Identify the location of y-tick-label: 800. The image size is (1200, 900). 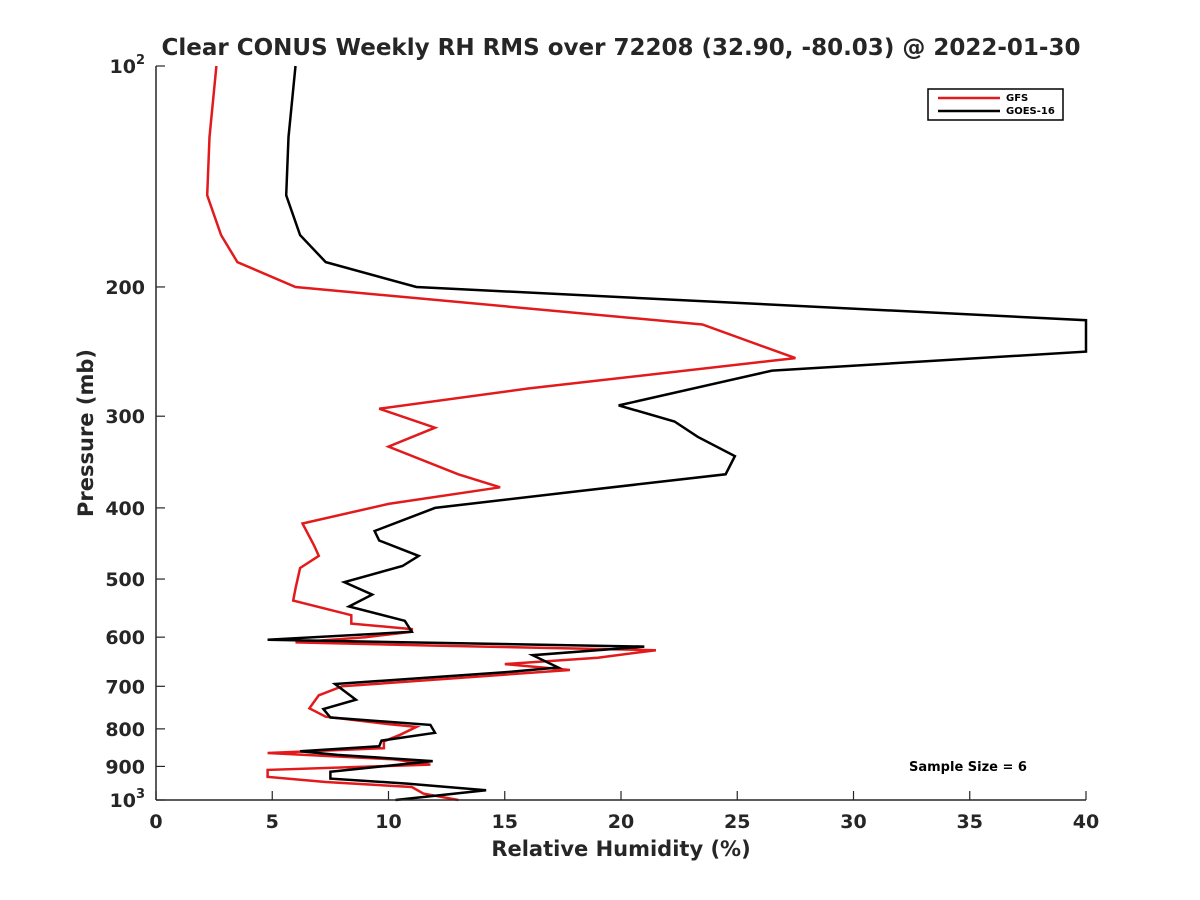
(125, 730).